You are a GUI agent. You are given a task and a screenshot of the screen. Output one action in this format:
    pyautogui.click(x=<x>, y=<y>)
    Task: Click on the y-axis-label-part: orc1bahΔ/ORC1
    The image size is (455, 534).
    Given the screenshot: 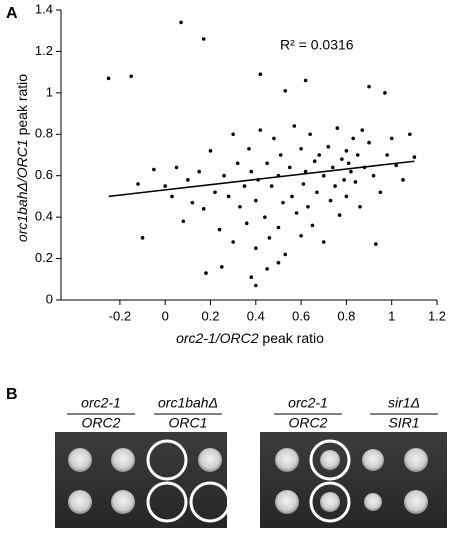 What is the action you would take?
    pyautogui.click(x=22, y=190)
    